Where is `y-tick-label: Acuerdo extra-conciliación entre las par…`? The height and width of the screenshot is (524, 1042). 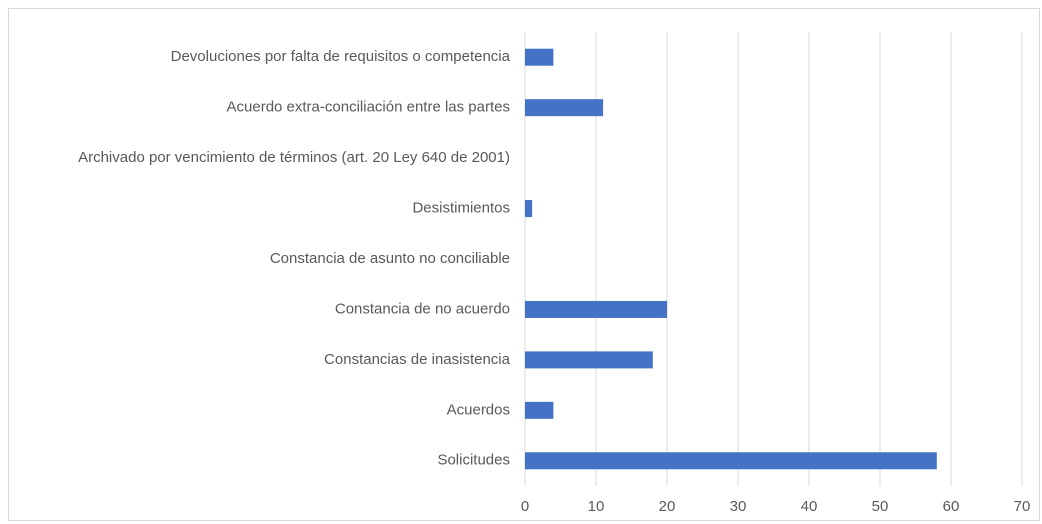 y-tick-label: Acuerdo extra-conciliación entre las par… is located at coordinates (368, 107).